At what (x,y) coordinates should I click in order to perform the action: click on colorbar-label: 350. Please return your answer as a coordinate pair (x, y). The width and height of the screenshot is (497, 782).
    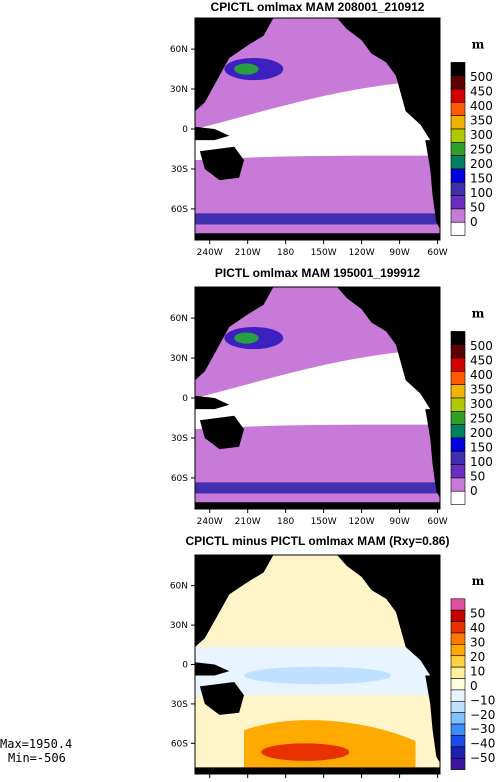
    Looking at the image, I should click on (481, 121).